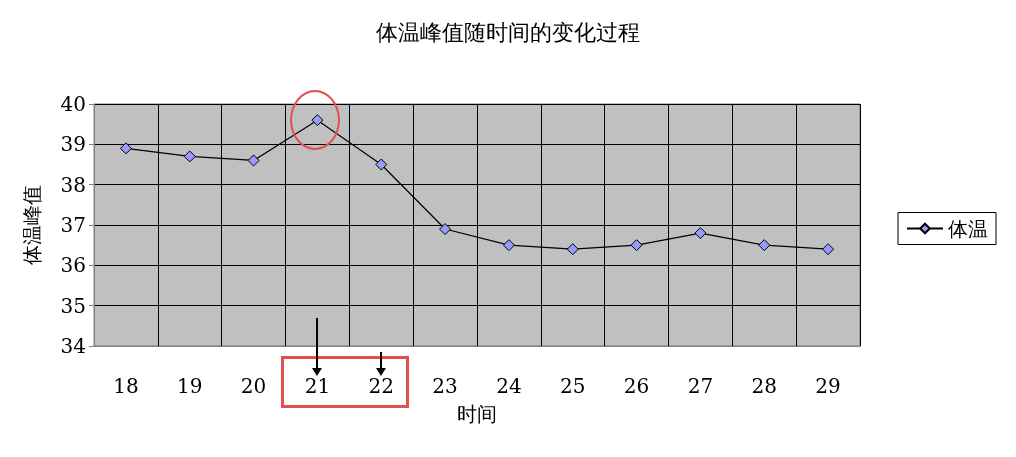 Image resolution: width=1016 pixels, height=457 pixels. What do you see at coordinates (508, 32) in the screenshot?
I see `chart-title: 体温峰值随时间的变化过程` at bounding box center [508, 32].